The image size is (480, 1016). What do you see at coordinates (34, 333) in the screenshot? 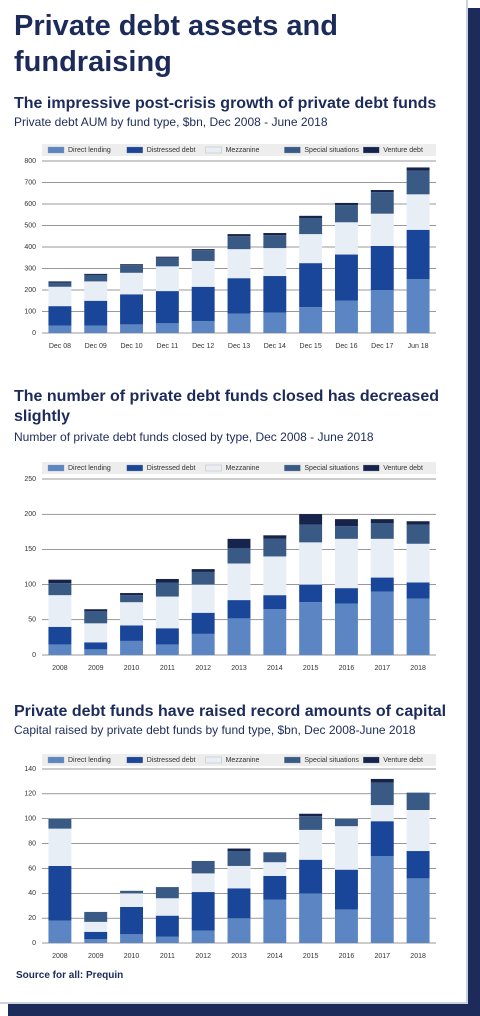
I see `y-tick-label: 0` at bounding box center [34, 333].